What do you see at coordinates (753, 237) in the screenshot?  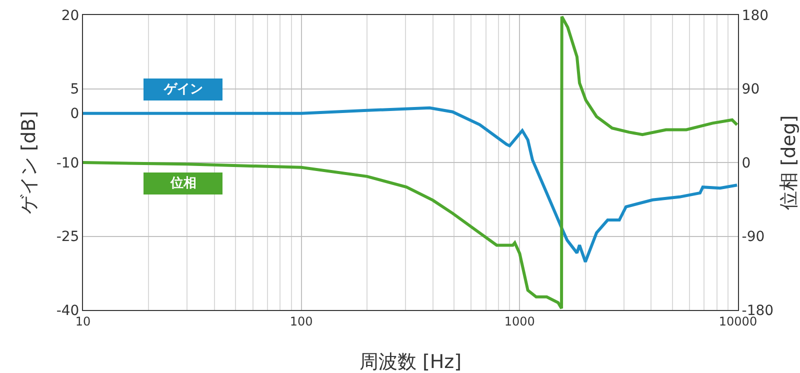 I see `y2-tick-label: -90` at bounding box center [753, 237].